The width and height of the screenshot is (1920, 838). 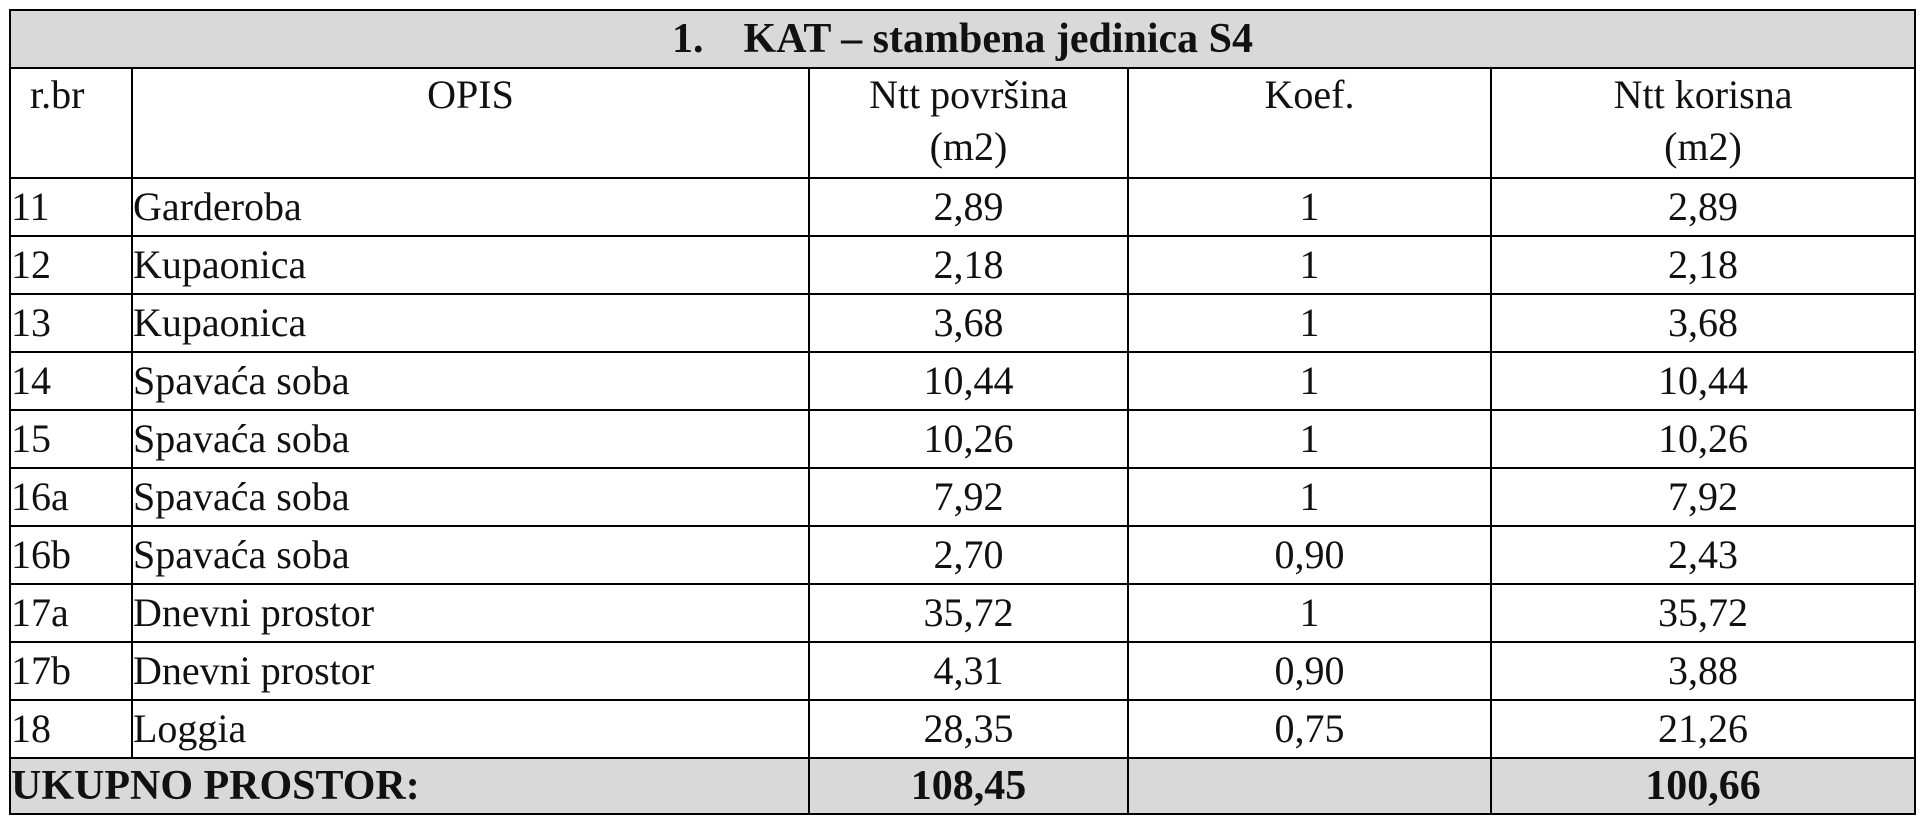 What do you see at coordinates (71, 207) in the screenshot?
I see `row-num: 11` at bounding box center [71, 207].